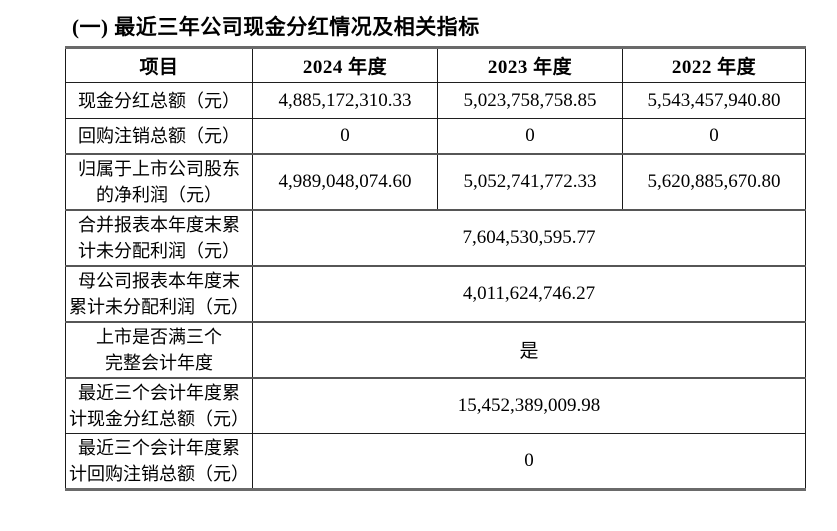  Describe the element at coordinates (714, 65) in the screenshot. I see `header-cell-year-2022: 2022 年度` at that location.